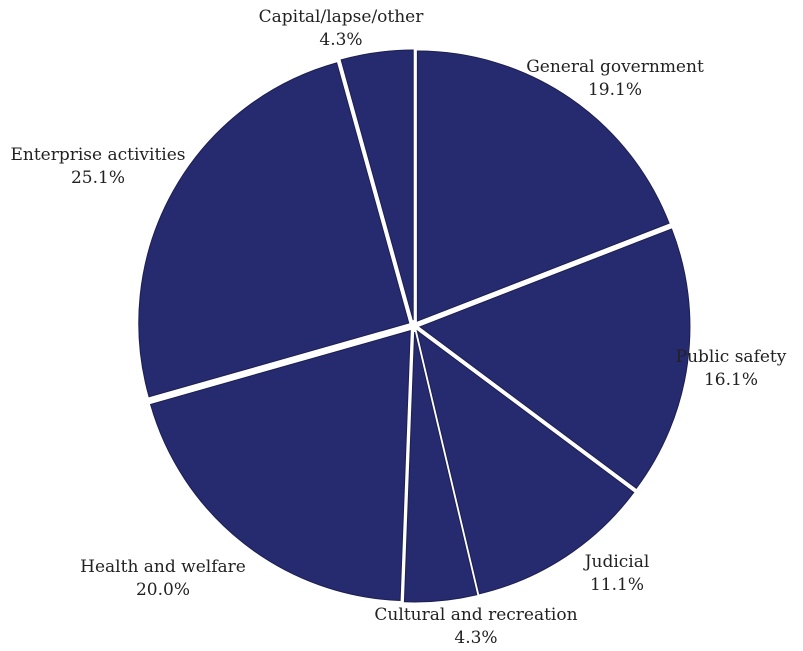 This screenshot has height=651, width=803. Describe the element at coordinates (163, 567) in the screenshot. I see `slice-label-health-and-welfare: Health and welfare` at that location.